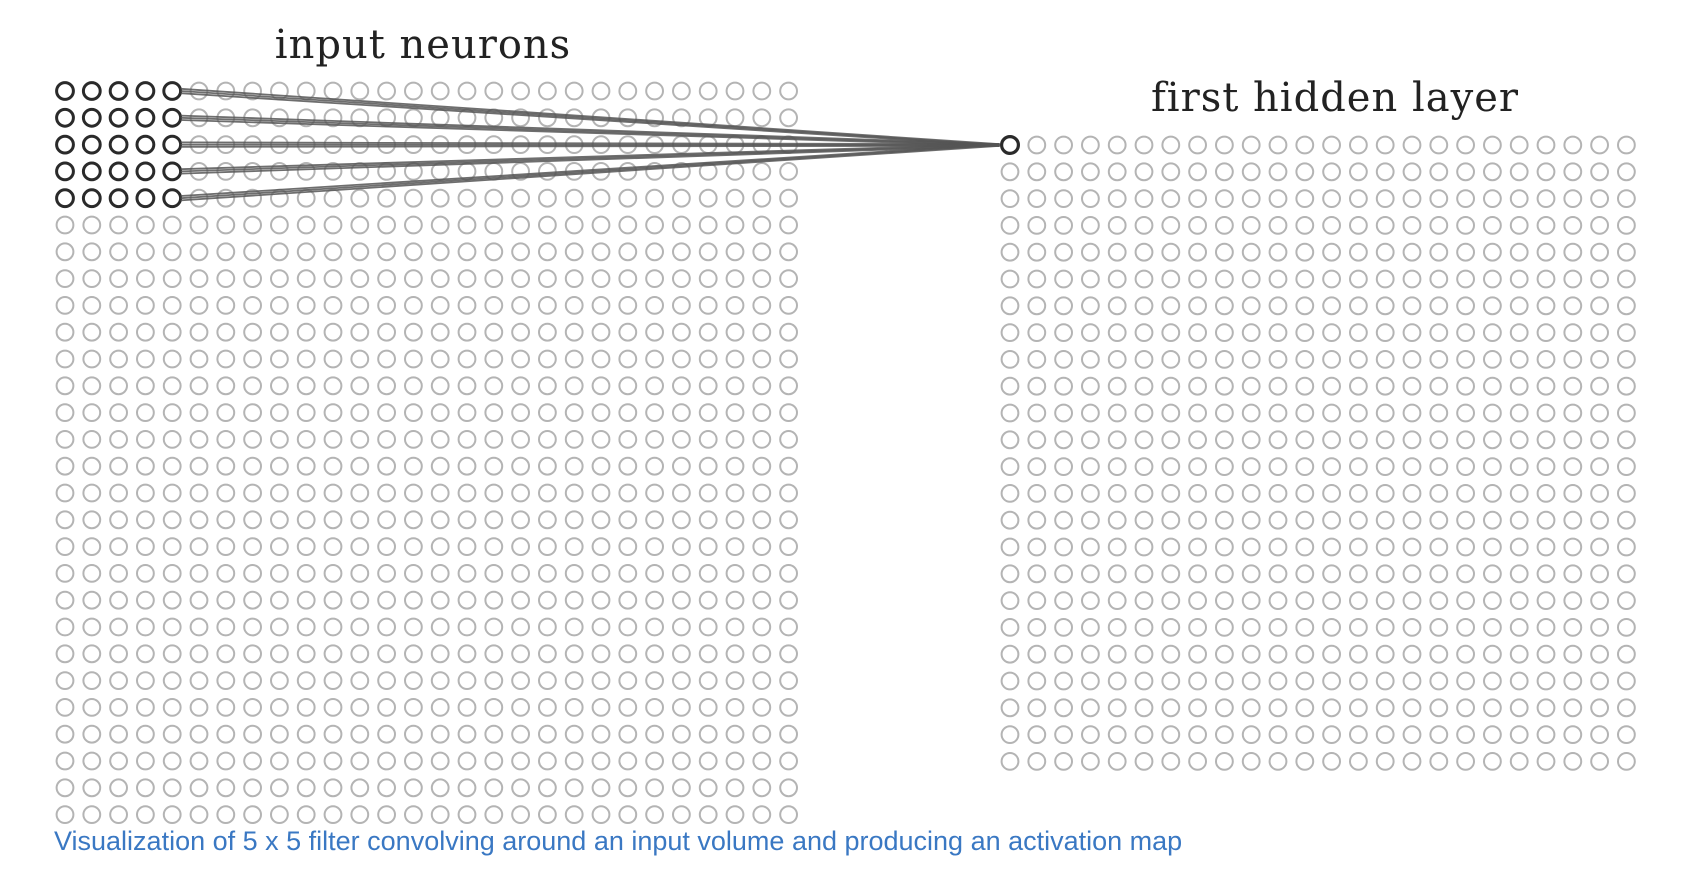 The width and height of the screenshot is (1681, 890). What do you see at coordinates (91, 144) in the screenshot?
I see `receptive-field-neuron` at bounding box center [91, 144].